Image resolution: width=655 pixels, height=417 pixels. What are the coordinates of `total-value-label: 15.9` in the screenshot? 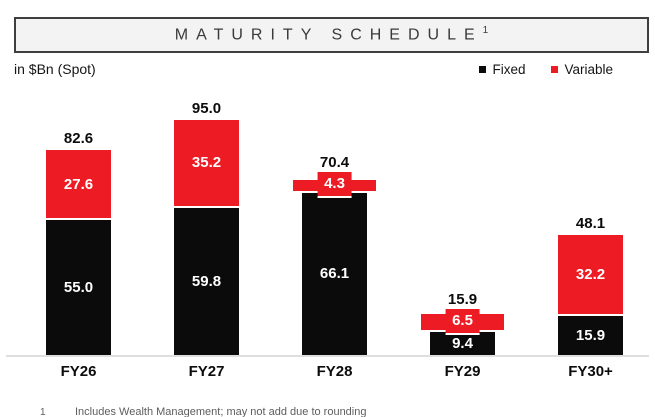 It's located at (462, 299).